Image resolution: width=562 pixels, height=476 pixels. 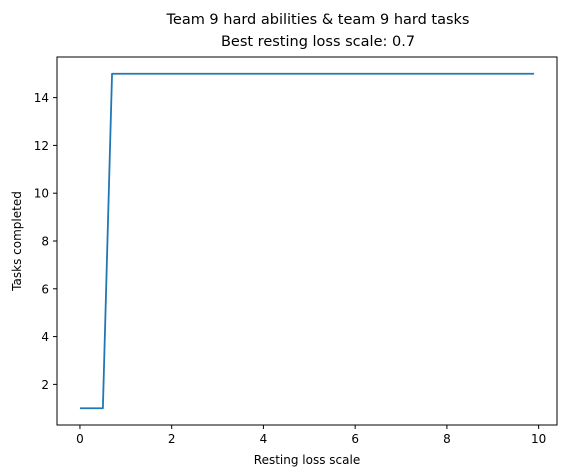 What do you see at coordinates (41, 146) in the screenshot?
I see `y-tick-label: 12` at bounding box center [41, 146].